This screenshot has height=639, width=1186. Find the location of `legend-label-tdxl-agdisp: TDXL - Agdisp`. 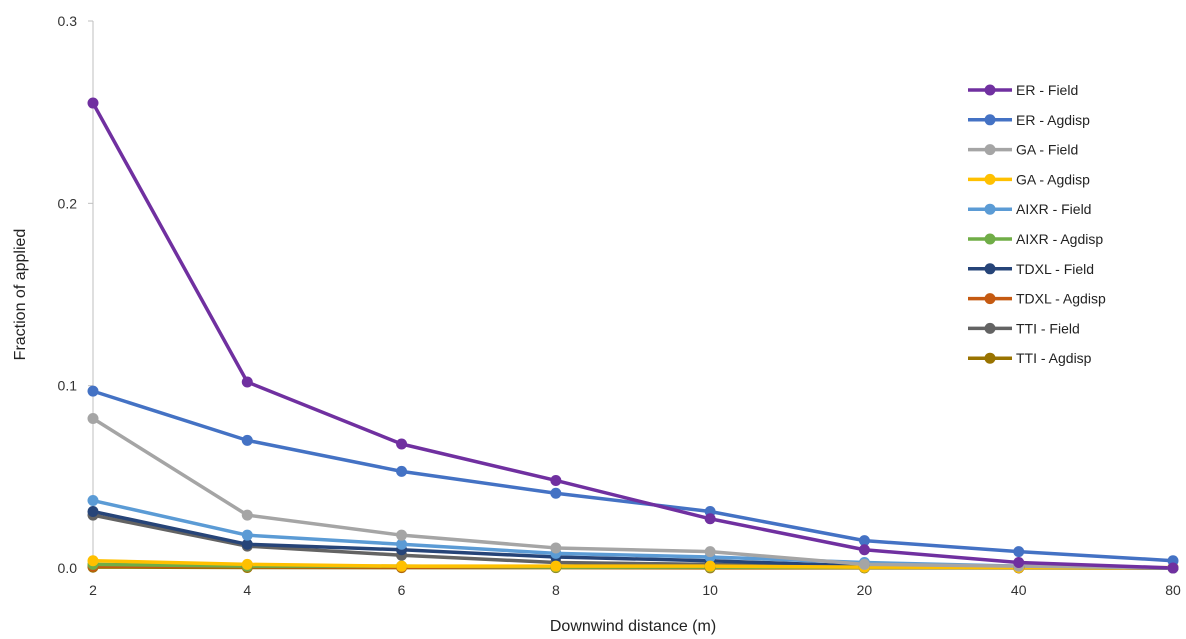

legend-label-tdxl-agdisp: TDXL - Agdisp is located at coordinates (1061, 299).